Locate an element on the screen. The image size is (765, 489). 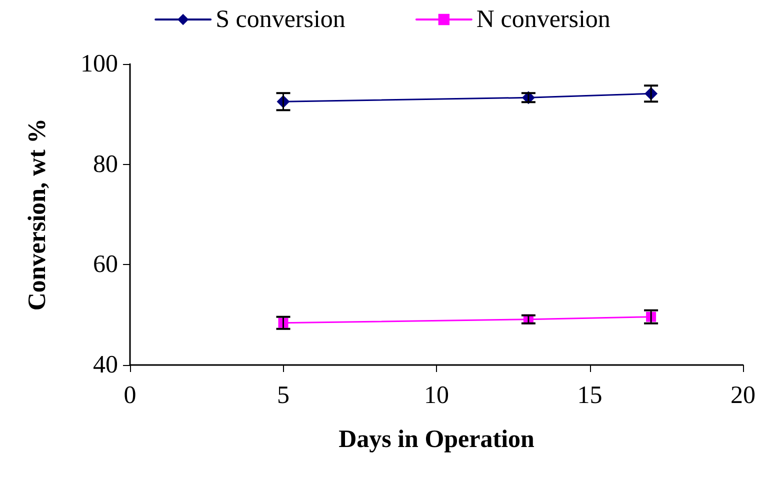
x-tick-label: 0 is located at coordinates (130, 395).